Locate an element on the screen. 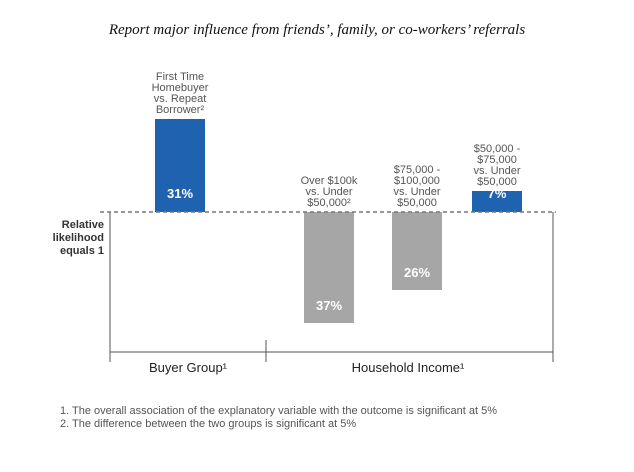 The height and width of the screenshot is (472, 634). bar-value-label-1: 37% is located at coordinates (329, 305).